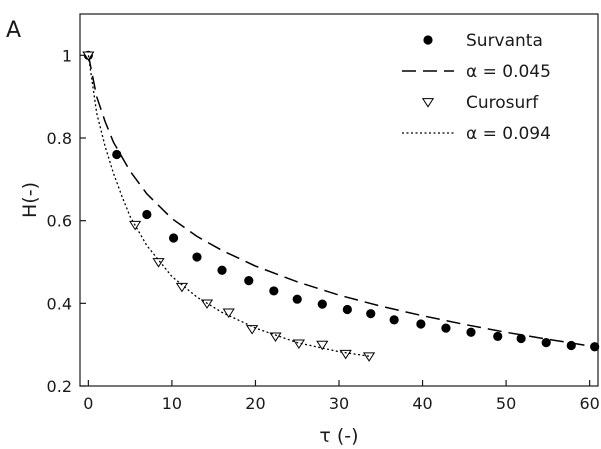  I want to click on x-tick-label-1: 10, so click(172, 403).